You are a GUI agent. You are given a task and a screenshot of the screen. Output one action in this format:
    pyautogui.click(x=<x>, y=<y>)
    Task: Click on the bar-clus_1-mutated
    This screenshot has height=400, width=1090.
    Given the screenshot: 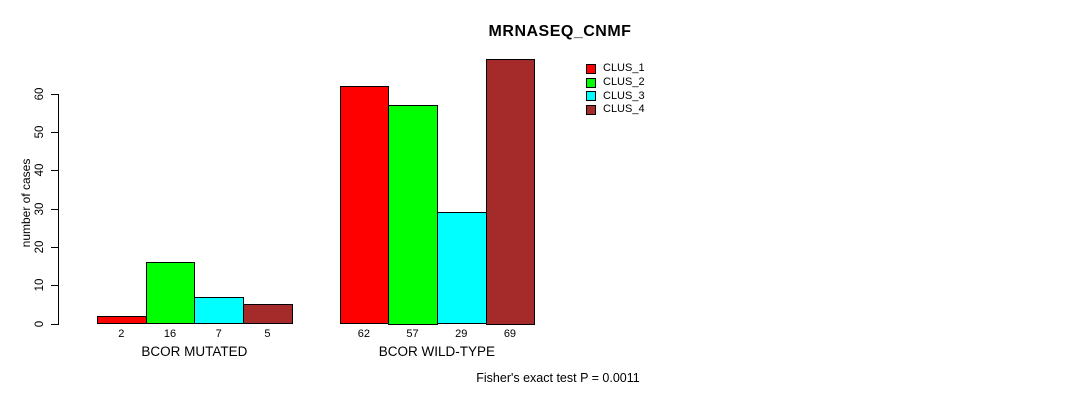 What is the action you would take?
    pyautogui.click(x=122, y=320)
    